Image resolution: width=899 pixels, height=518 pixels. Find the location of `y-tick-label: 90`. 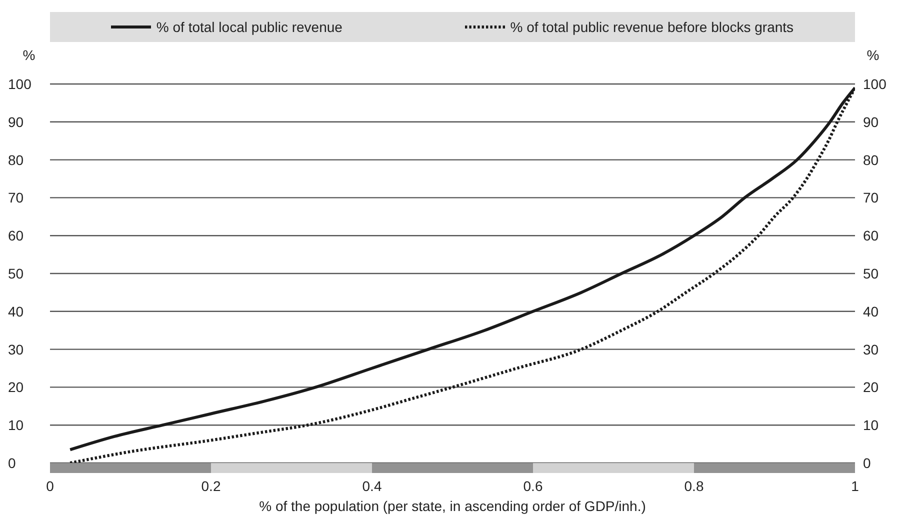

y-tick-label: 90 is located at coordinates (16, 122).